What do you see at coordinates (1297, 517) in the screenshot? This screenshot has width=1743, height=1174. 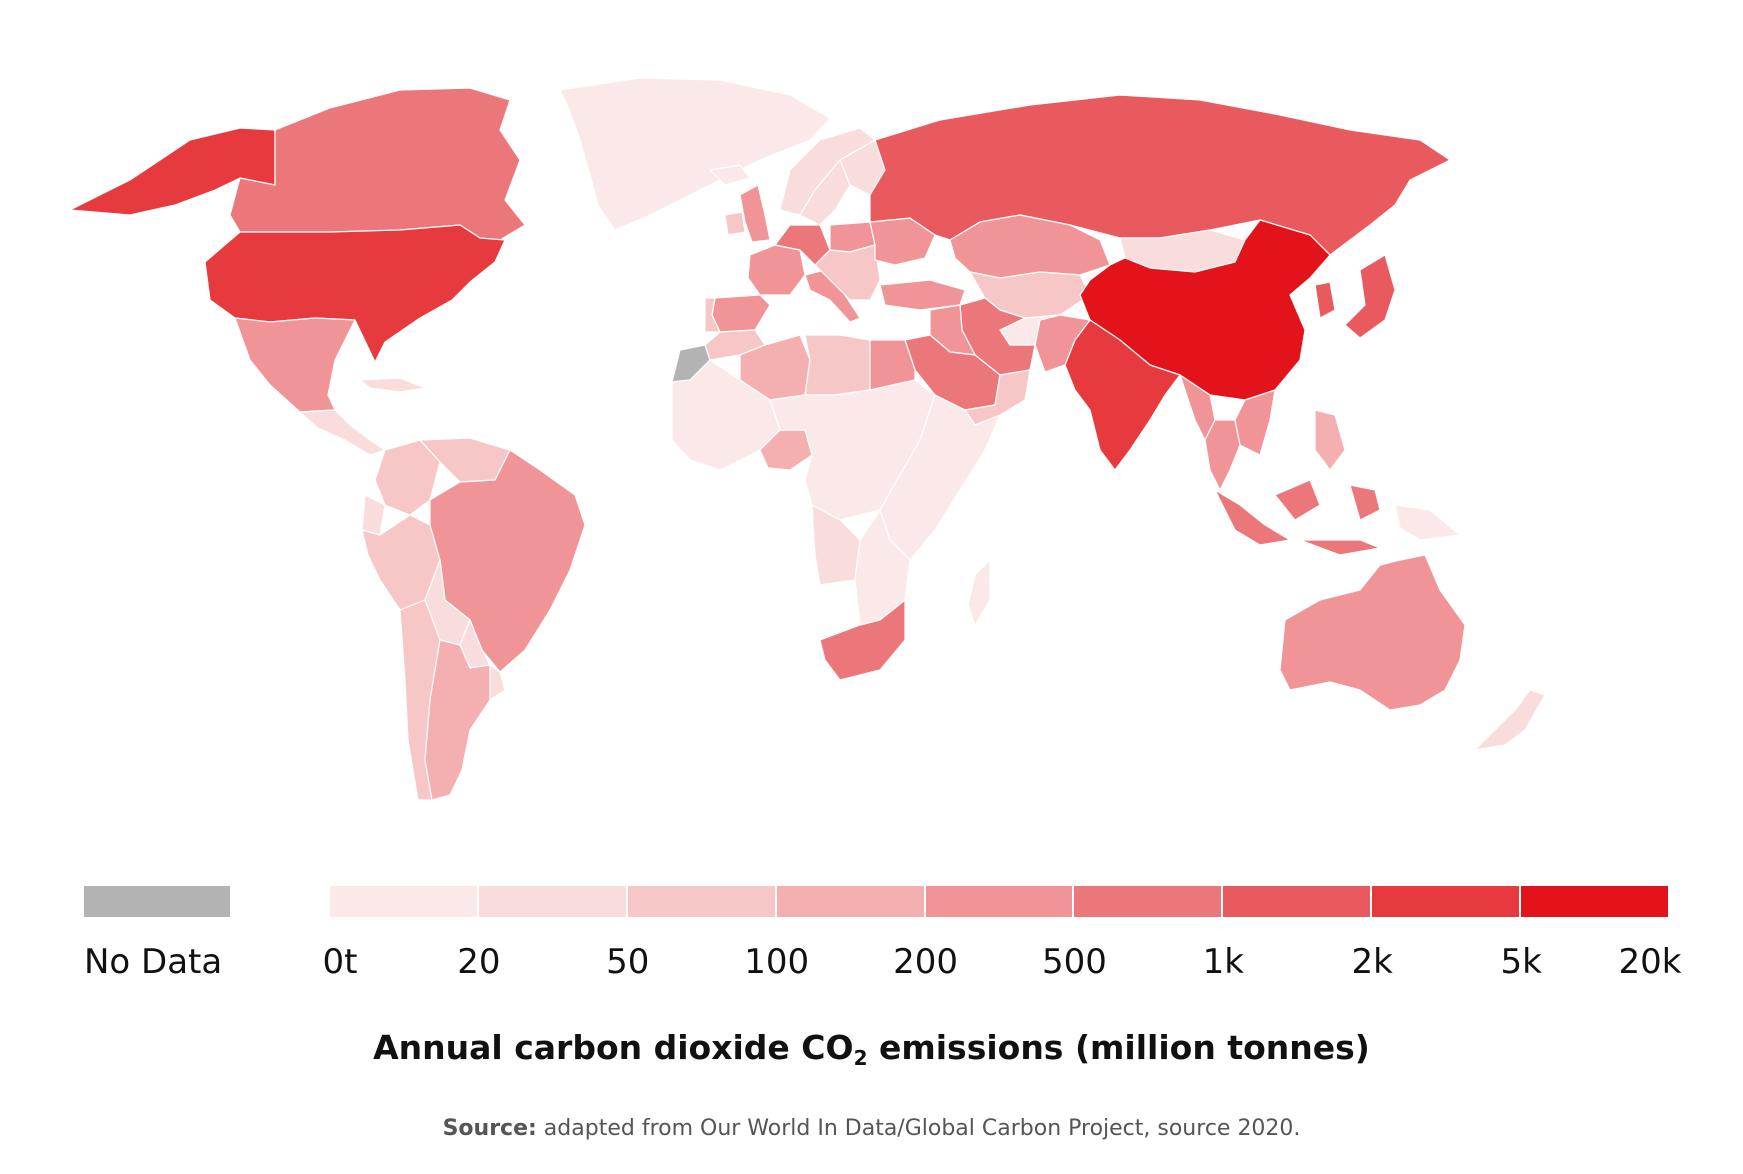 I see `region-indonesia` at bounding box center [1297, 517].